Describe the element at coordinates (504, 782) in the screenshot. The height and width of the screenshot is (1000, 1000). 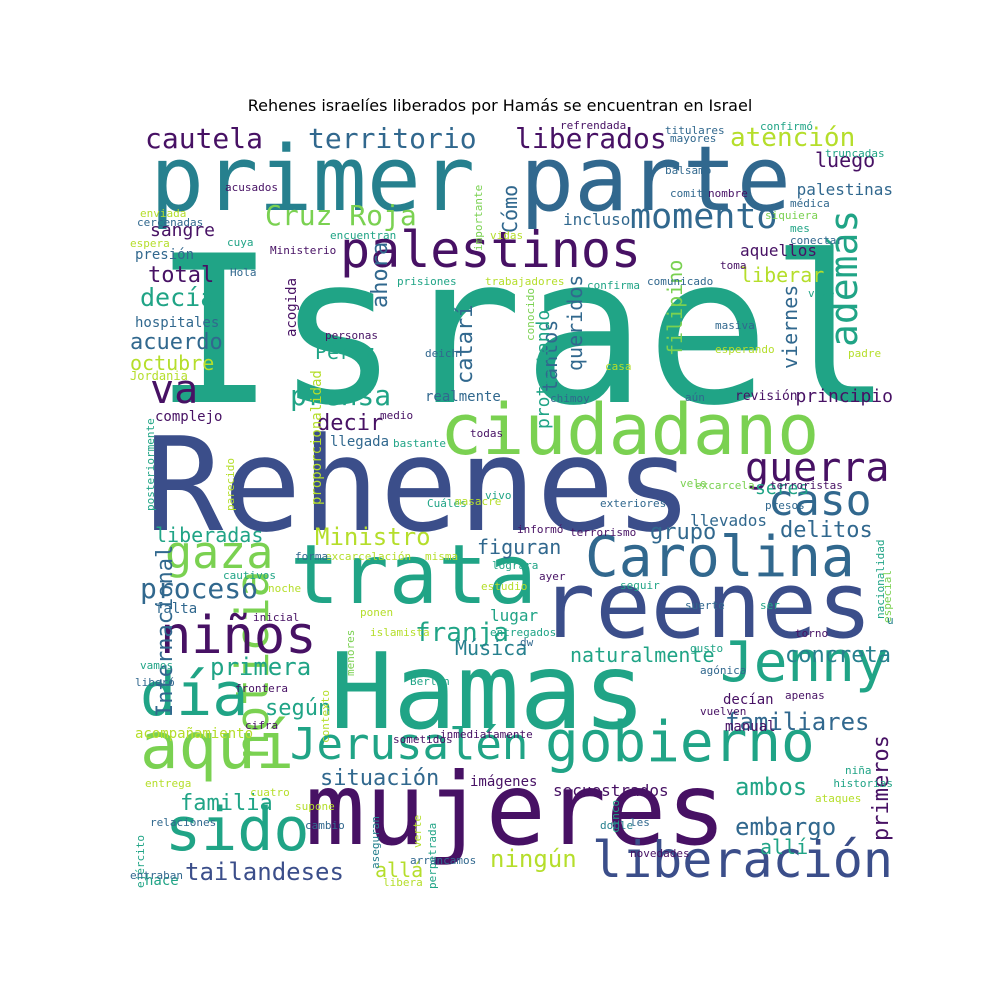
I see `cloud-word: imágenes` at that location.